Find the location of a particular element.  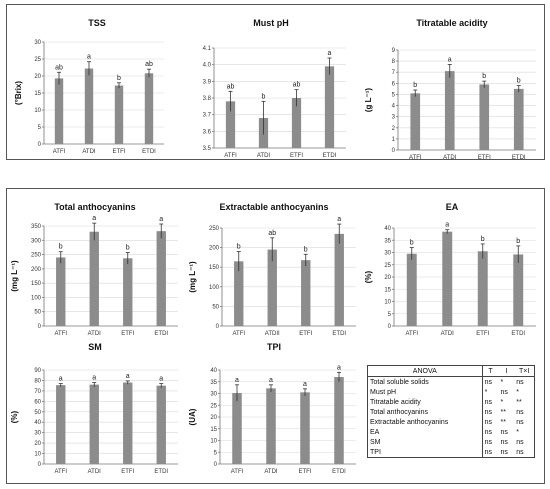

anova-variable: SM is located at coordinates (425, 442).